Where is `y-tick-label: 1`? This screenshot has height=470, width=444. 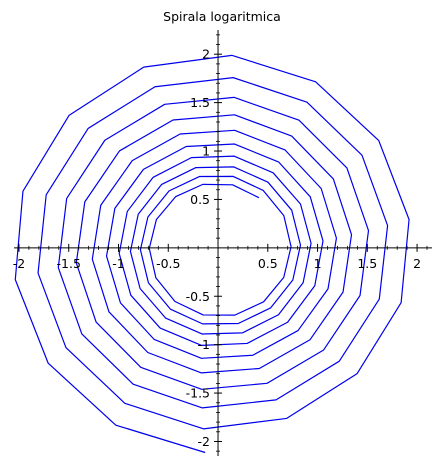 y-tick-label: 1 is located at coordinates (206, 151).